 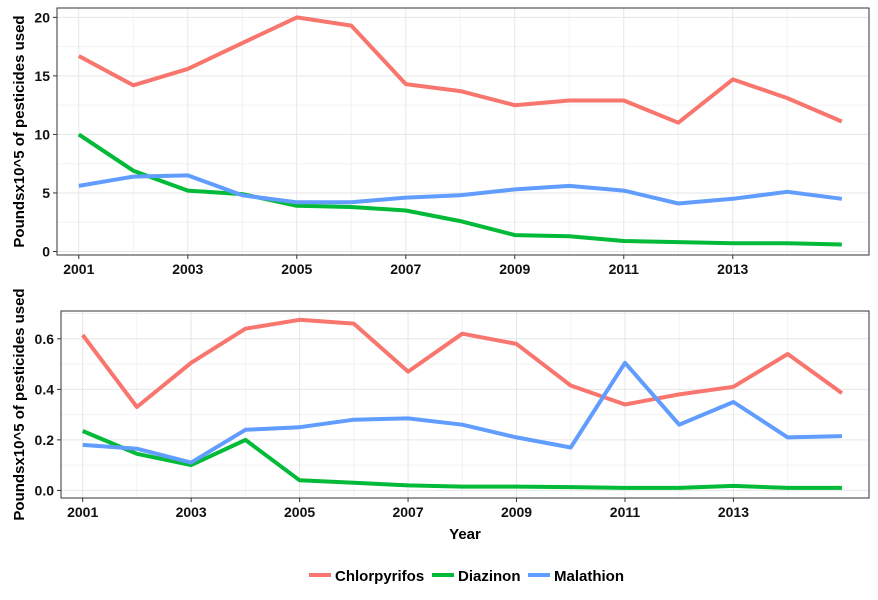 I want to click on bottom-x-tick-label: 2013, so click(x=733, y=512).